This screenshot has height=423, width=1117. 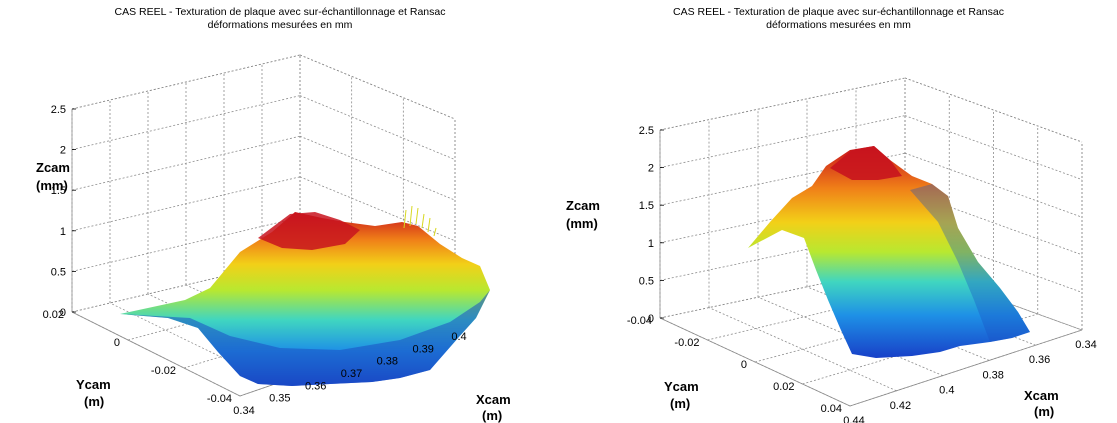 I want to click on chart-left-ylabel: Ycam, so click(x=93, y=384).